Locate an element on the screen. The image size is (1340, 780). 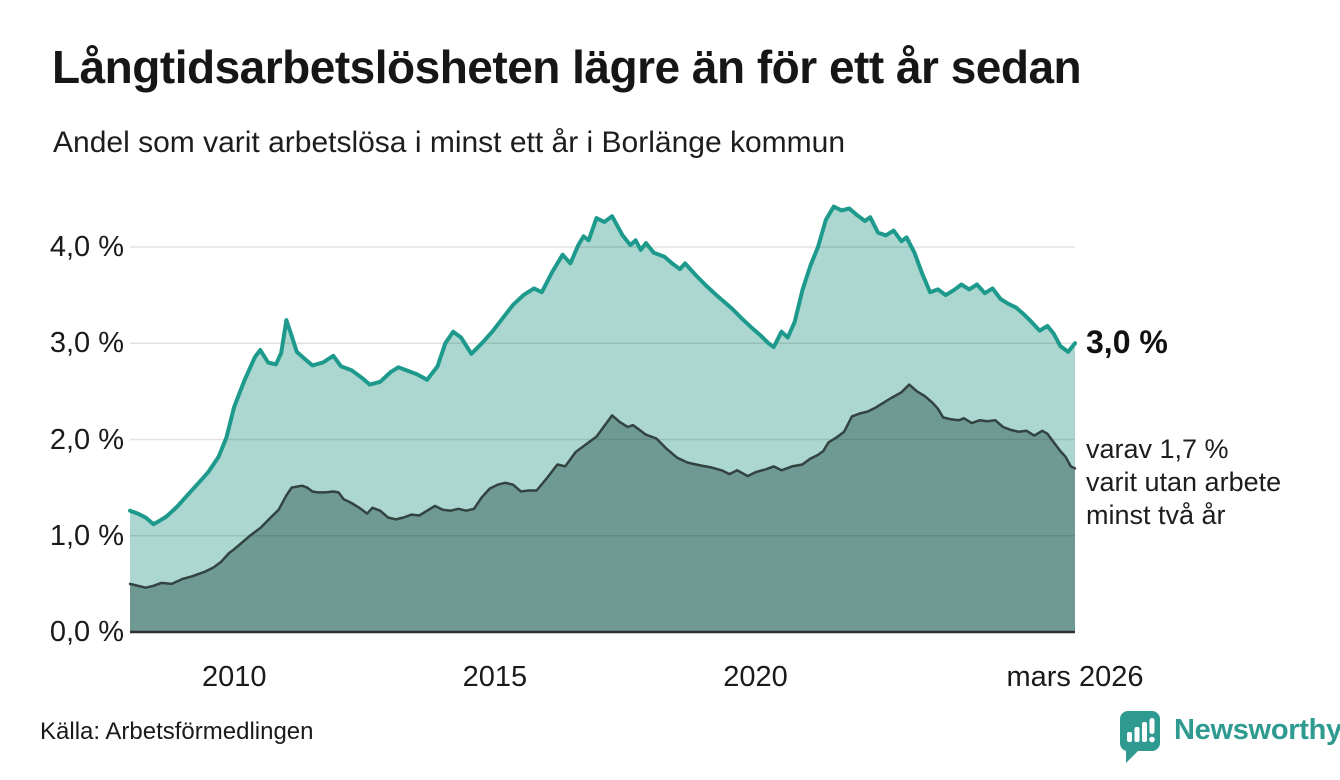
x-tick-label: 2010 is located at coordinates (234, 677).